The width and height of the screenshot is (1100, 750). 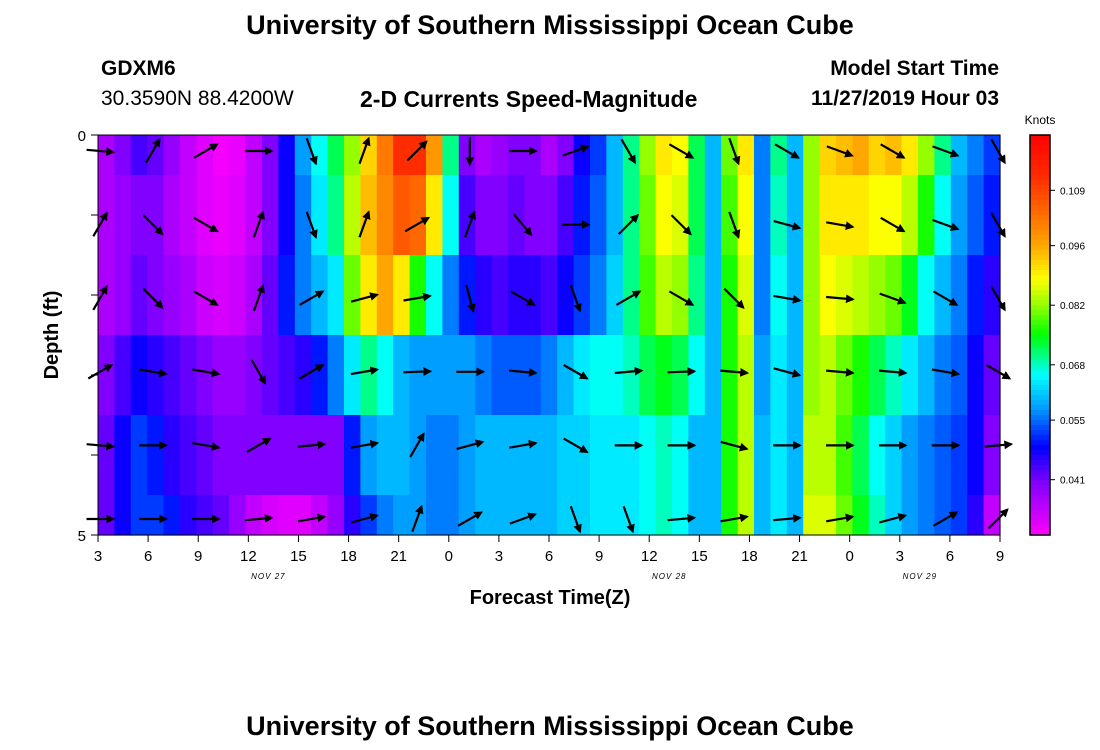 What do you see at coordinates (52, 335) in the screenshot?
I see `y-axis-label: Depth (ft)` at bounding box center [52, 335].